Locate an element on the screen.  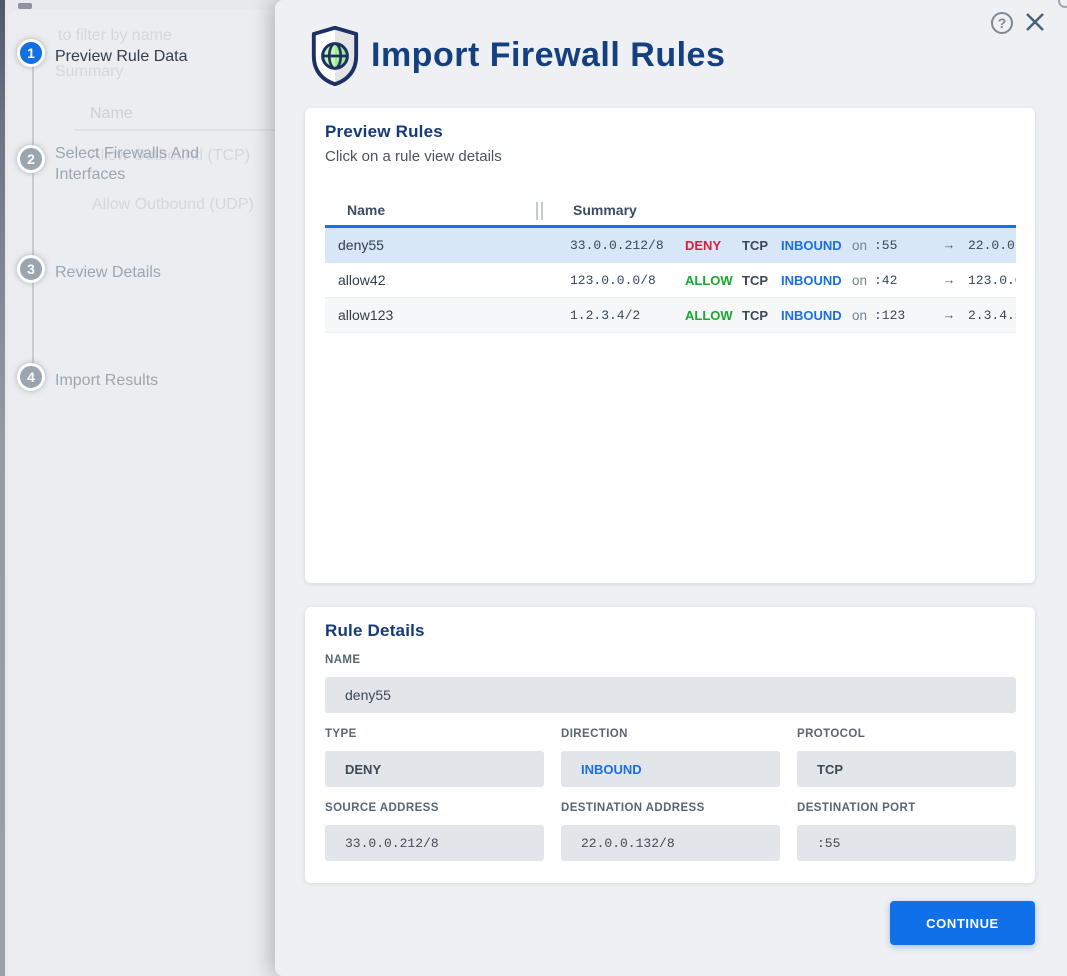
step-1-number: 1 is located at coordinates (31, 53).